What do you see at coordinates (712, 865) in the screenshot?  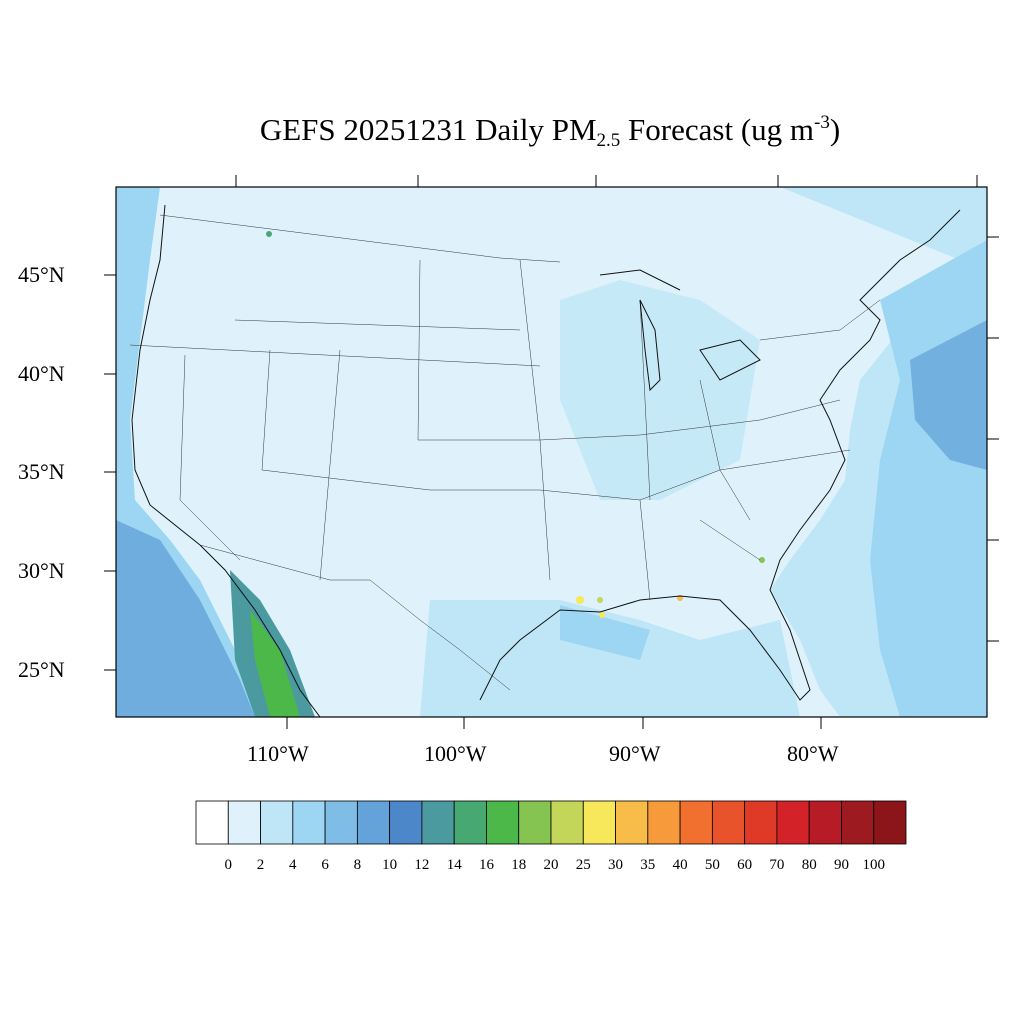 I see `colorbar-tick-label: 50` at bounding box center [712, 865].